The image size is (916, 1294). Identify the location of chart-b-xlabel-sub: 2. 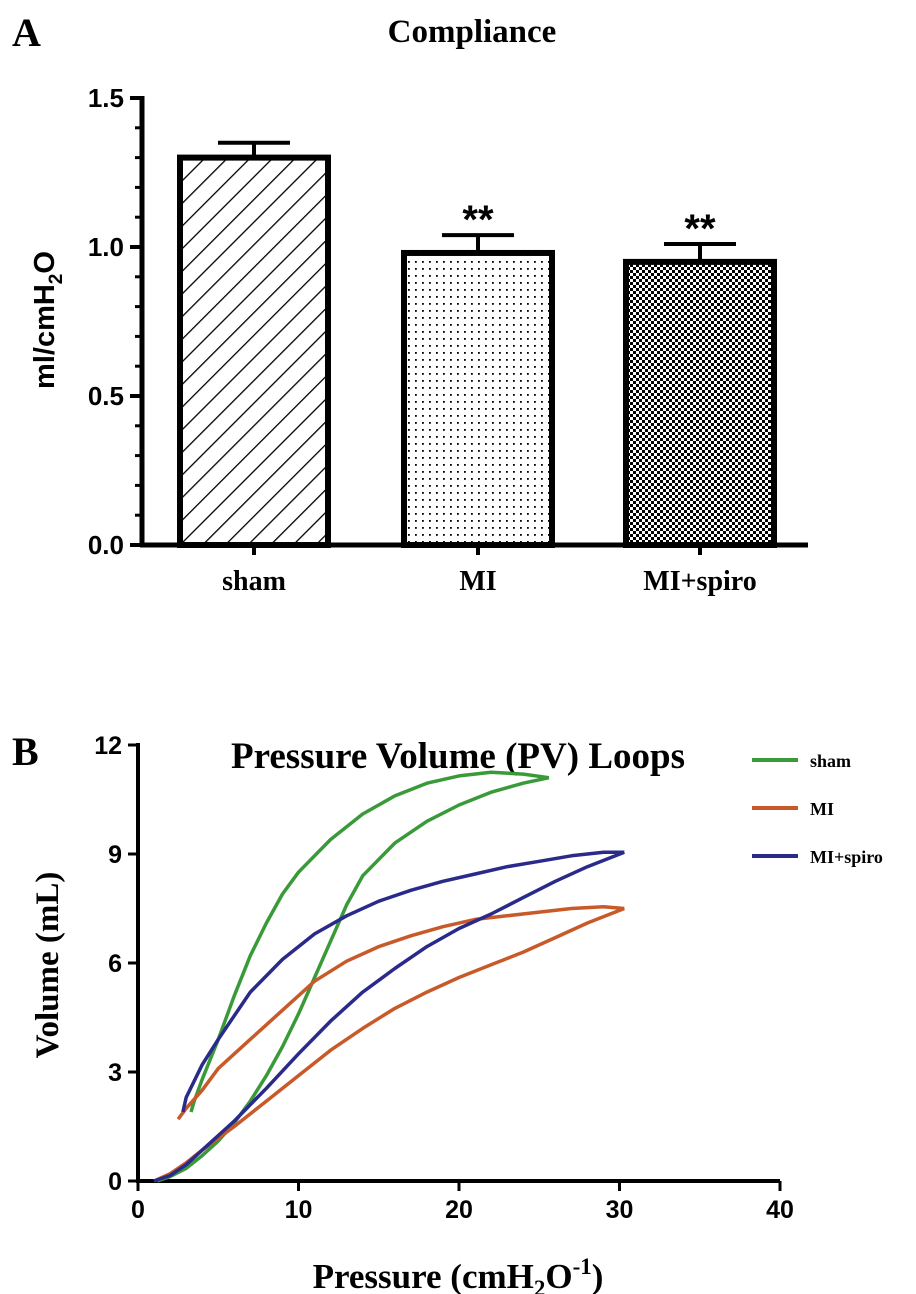
(540, 1285).